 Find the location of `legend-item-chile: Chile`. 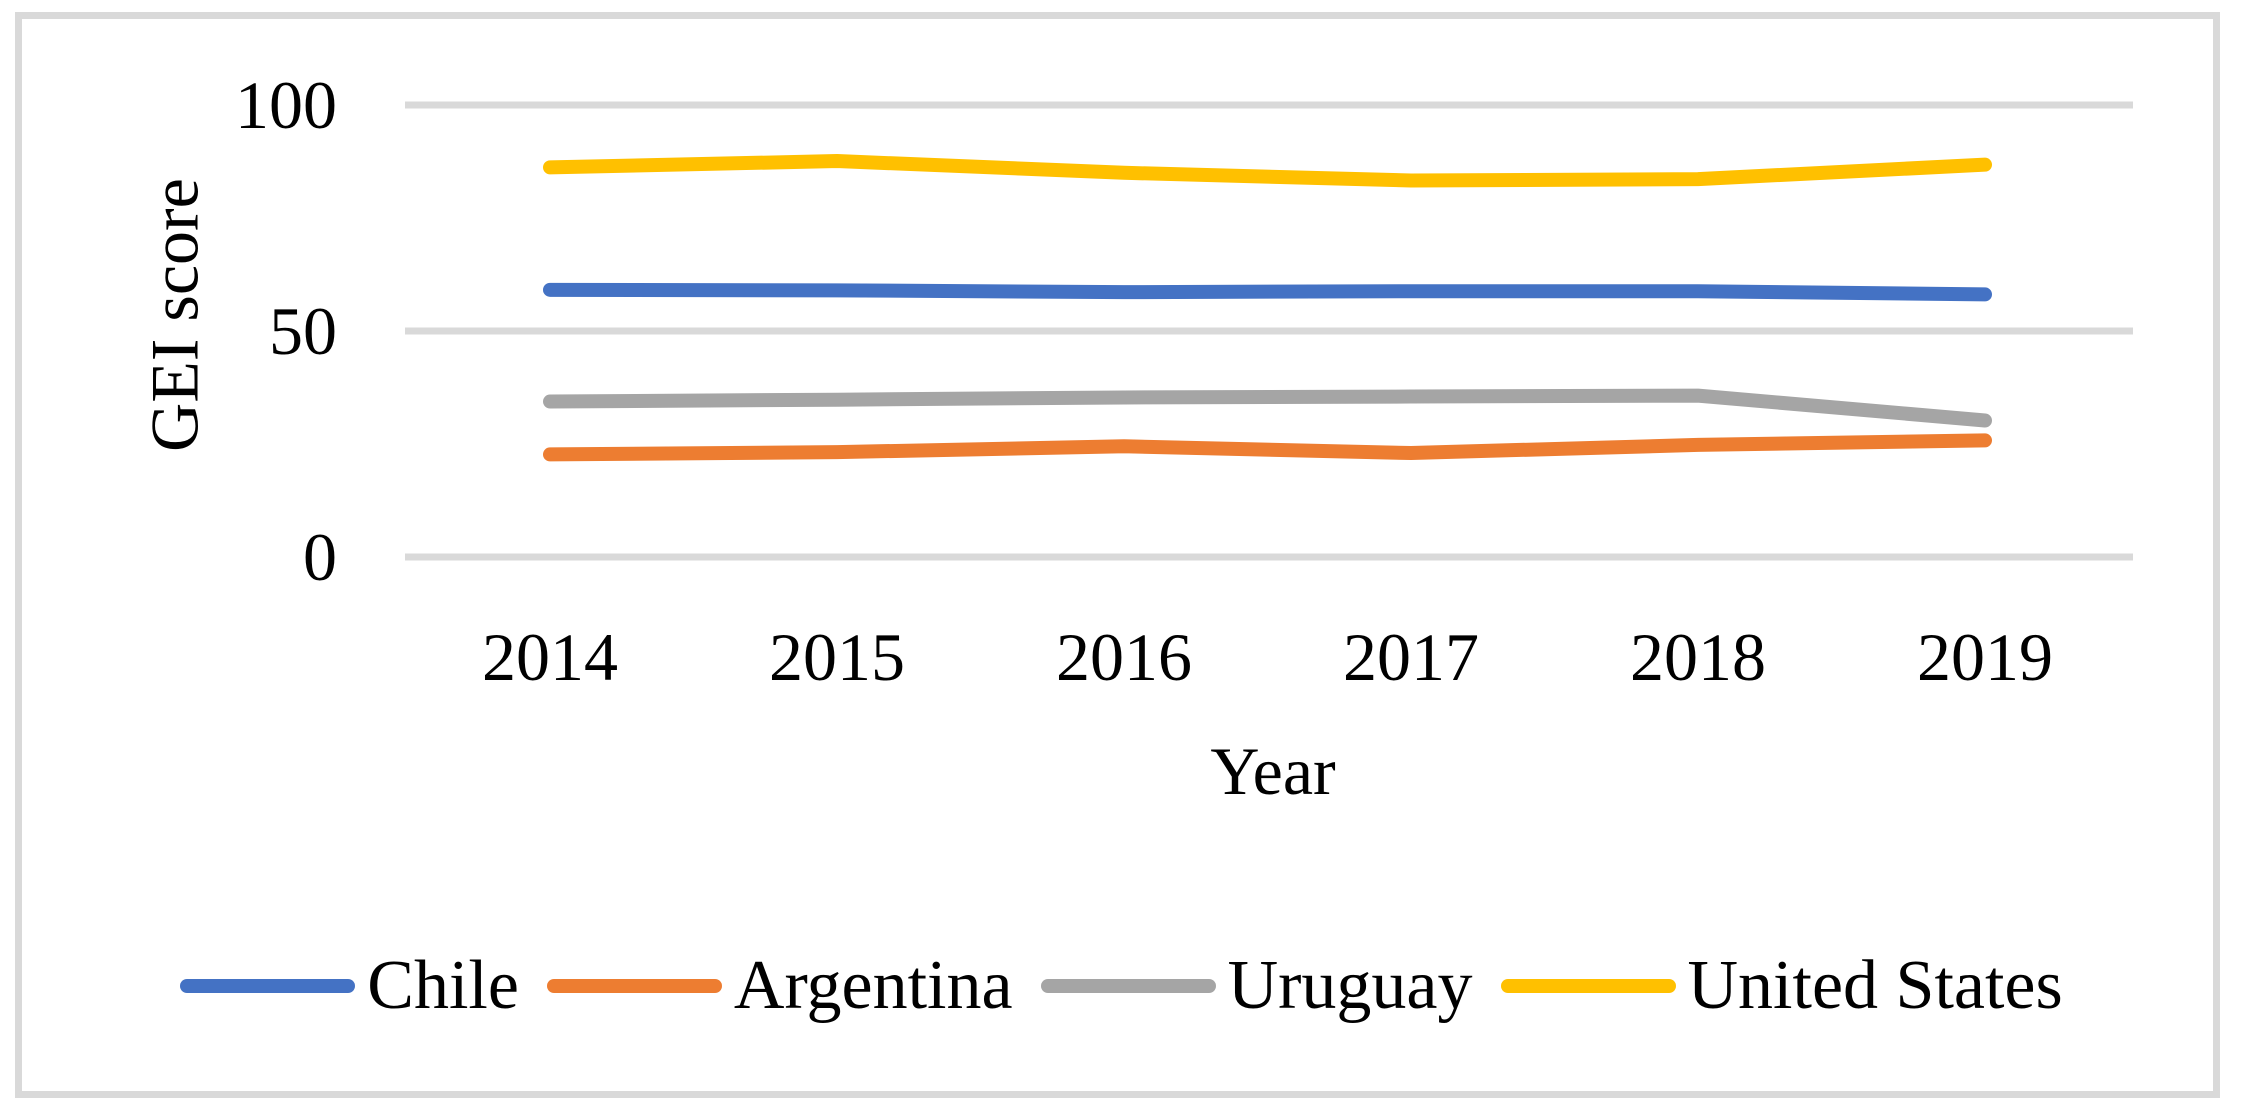

legend-item-chile: Chile is located at coordinates (349, 986).